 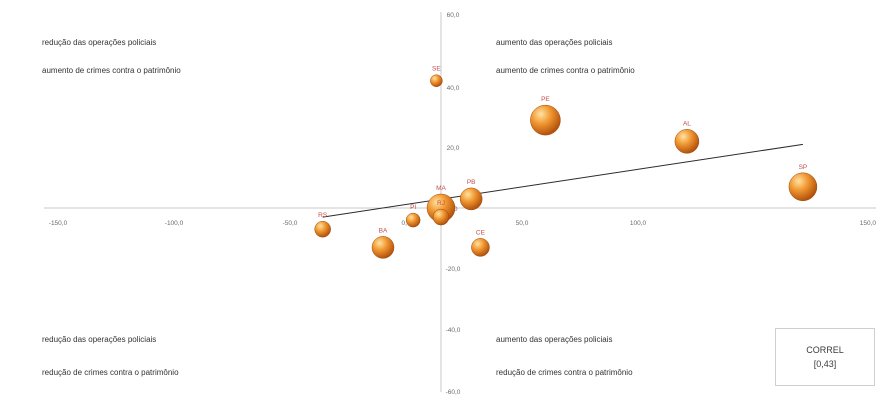 What do you see at coordinates (383, 247) in the screenshot?
I see `bubble-ba` at bounding box center [383, 247].